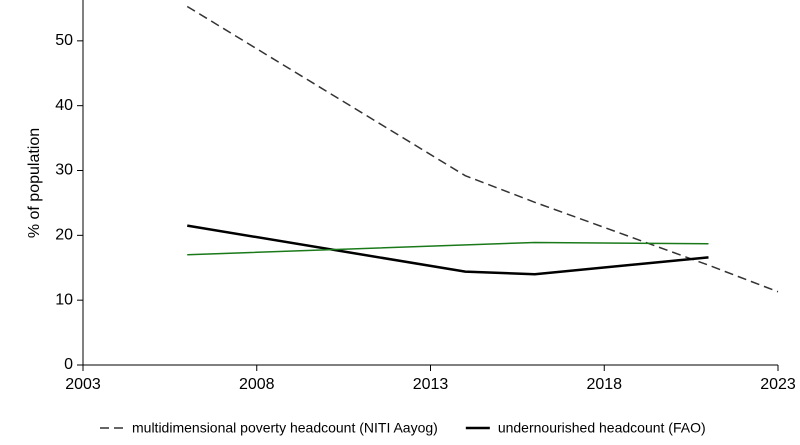  Describe the element at coordinates (64, 105) in the screenshot. I see `y-tick-label: 40` at that location.